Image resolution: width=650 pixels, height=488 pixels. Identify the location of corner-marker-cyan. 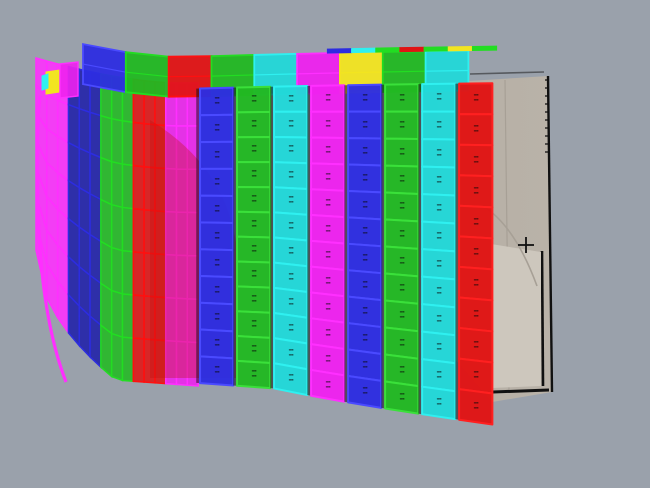
(45, 82).